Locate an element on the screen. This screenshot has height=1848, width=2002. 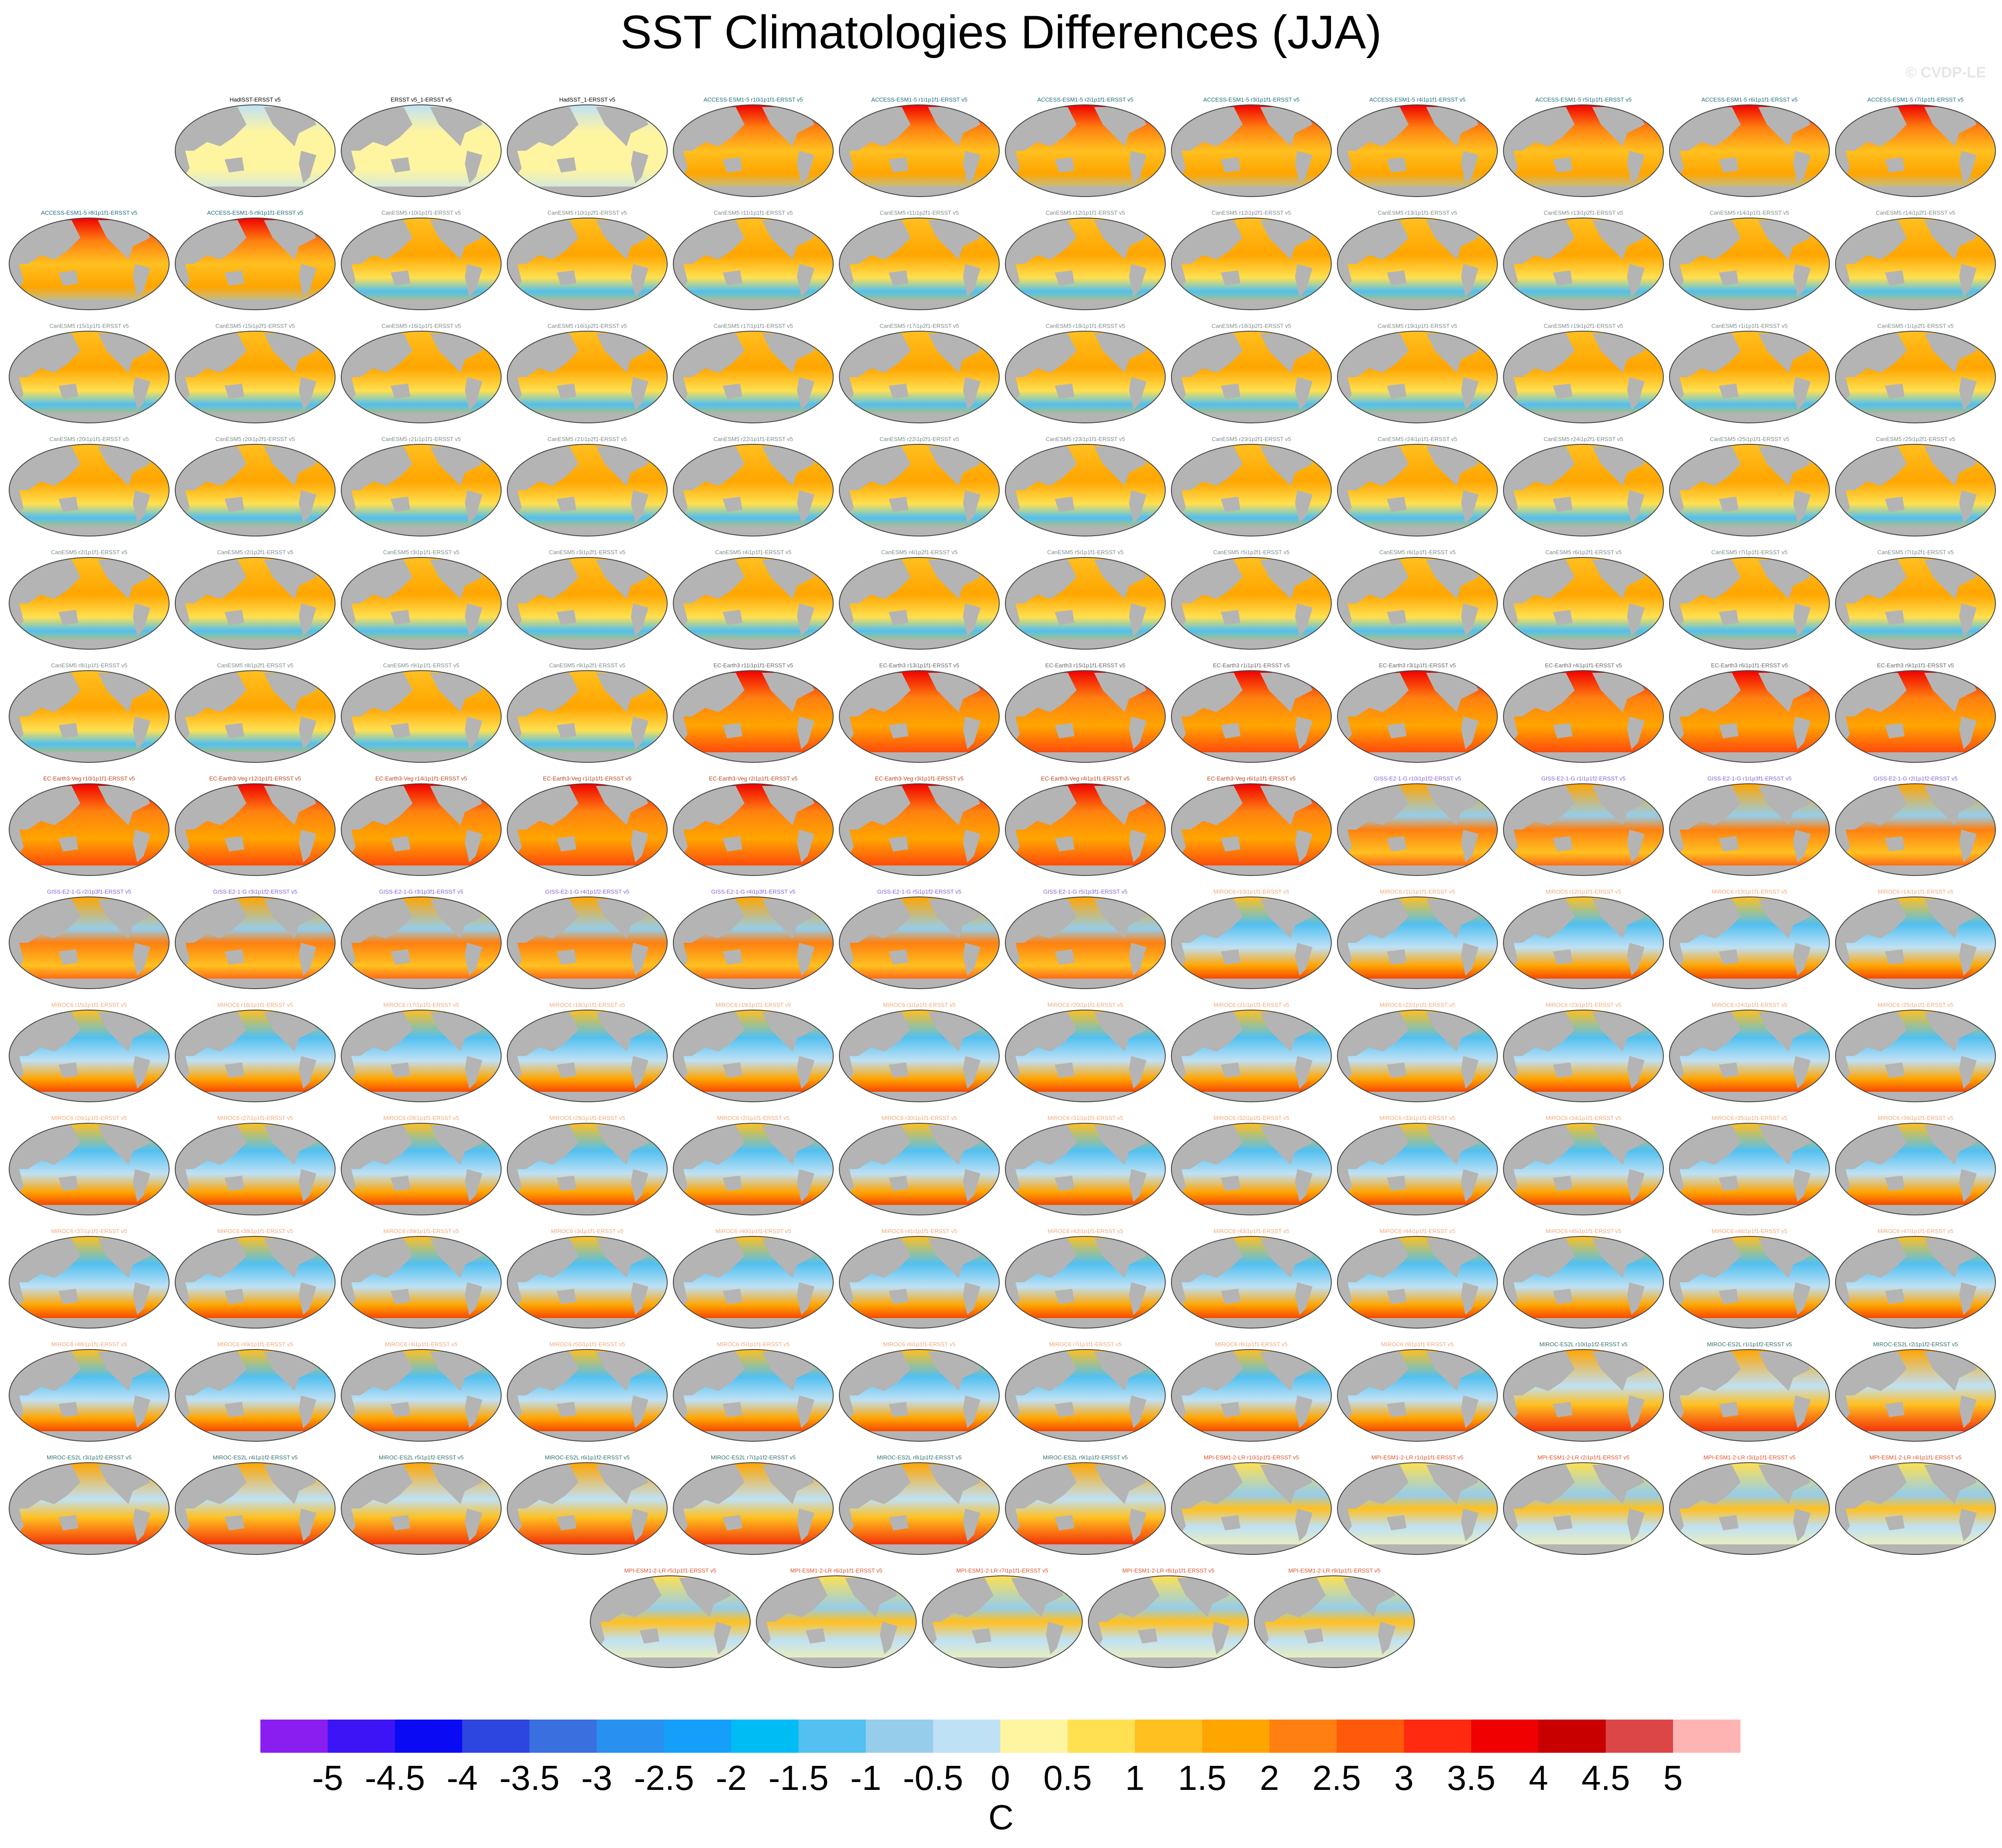
colorbar-label: 1 is located at coordinates (1135, 1777).